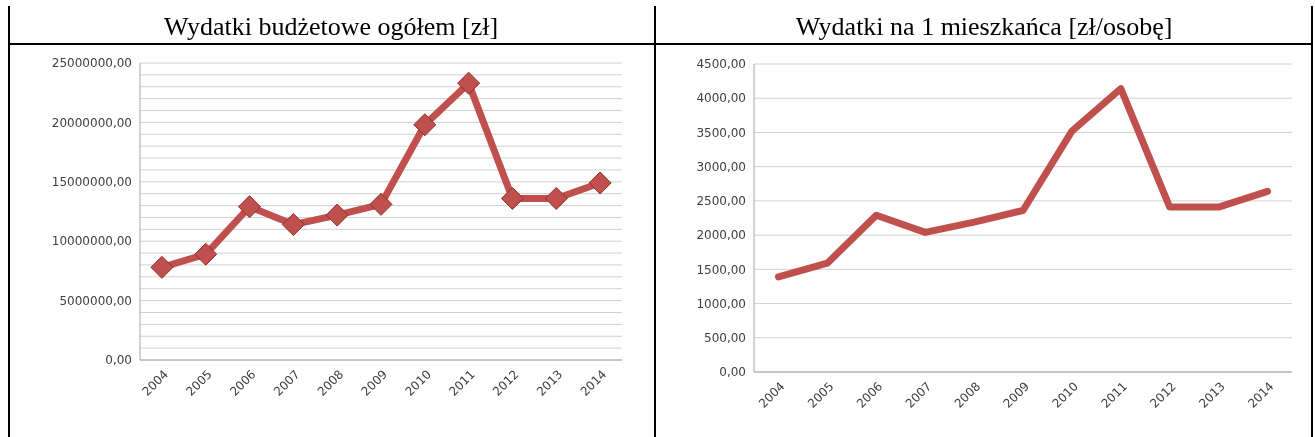 Image resolution: width=1315 pixels, height=437 pixels. I want to click on y-tick-label: 20000000,00, so click(91, 122).